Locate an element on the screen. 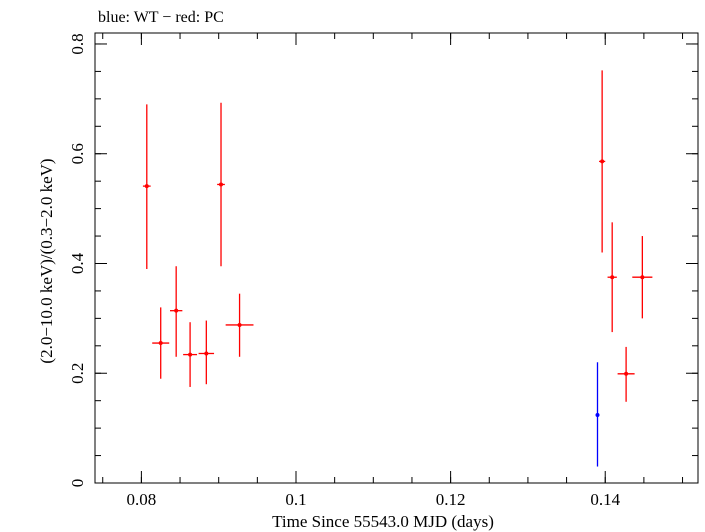  y-tick-label: 0.6 is located at coordinates (77, 153).